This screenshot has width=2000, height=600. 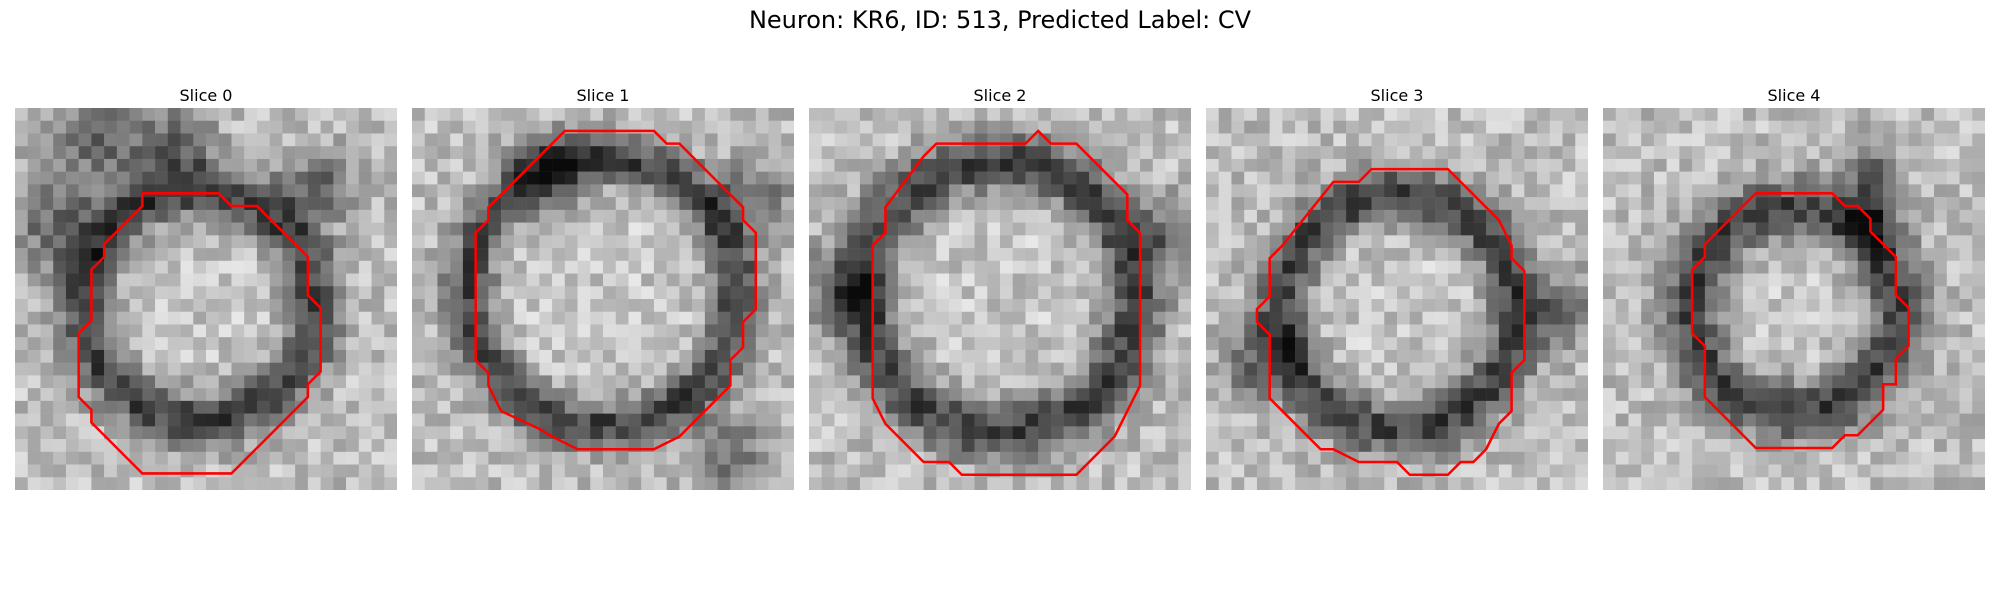 I want to click on slice-panel-4: Slice 4, so click(x=1794, y=288).